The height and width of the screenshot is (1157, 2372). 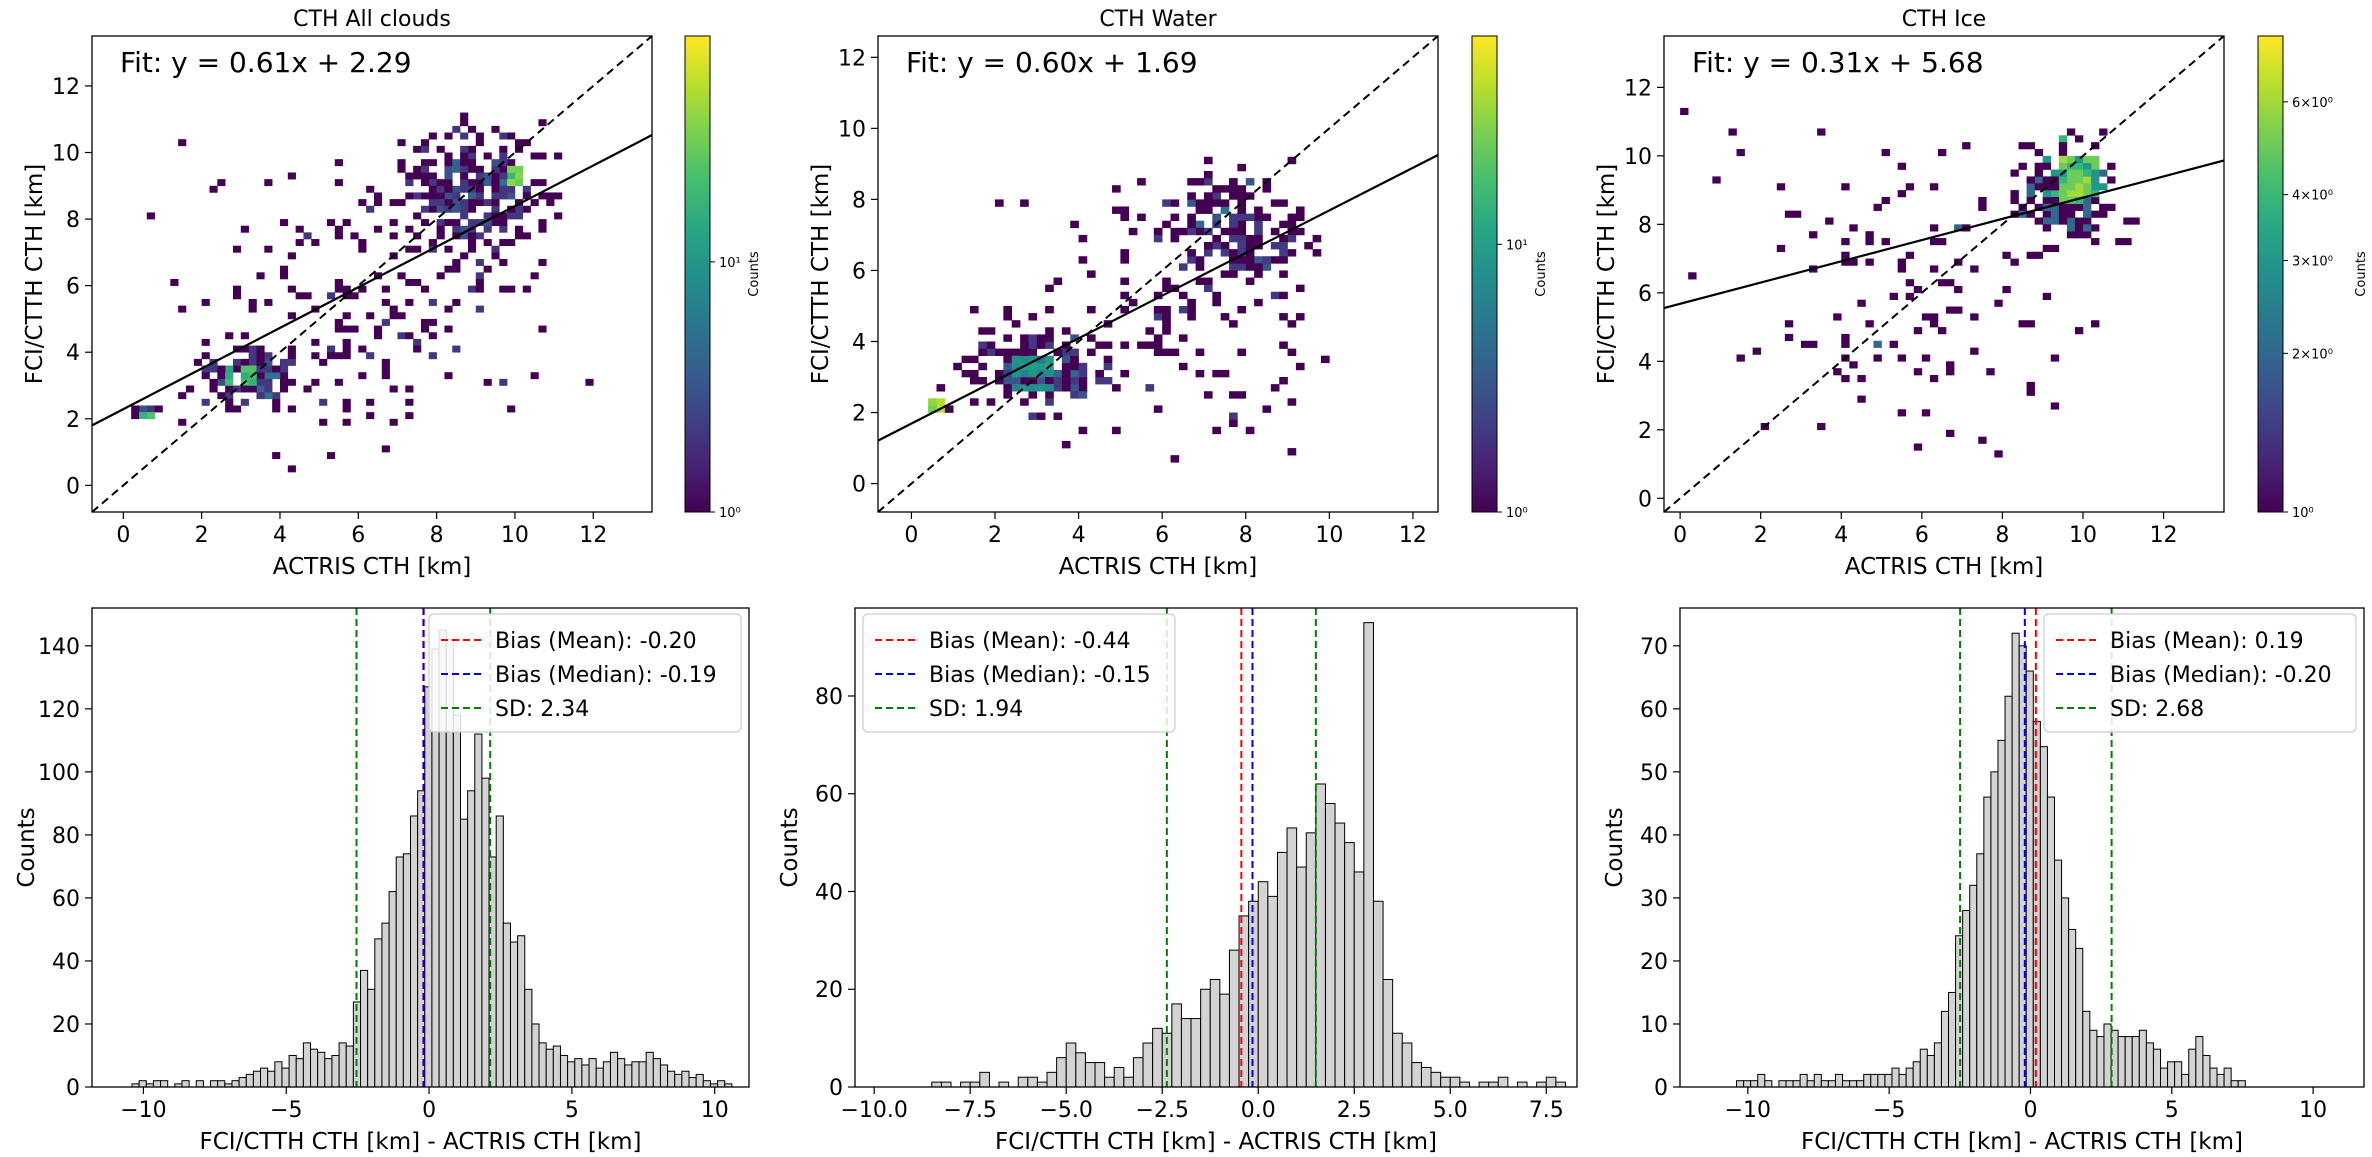 I want to click on colorbar, so click(x=2270, y=274).